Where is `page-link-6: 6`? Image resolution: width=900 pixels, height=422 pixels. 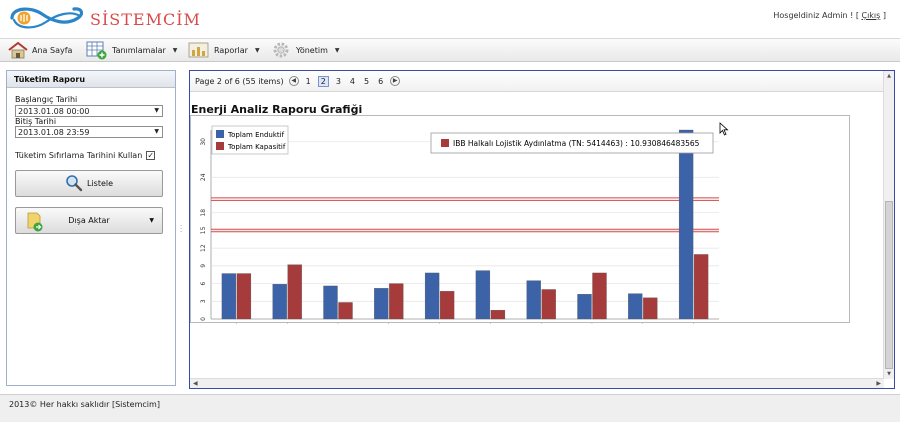
page-link-6: 6 is located at coordinates (381, 81).